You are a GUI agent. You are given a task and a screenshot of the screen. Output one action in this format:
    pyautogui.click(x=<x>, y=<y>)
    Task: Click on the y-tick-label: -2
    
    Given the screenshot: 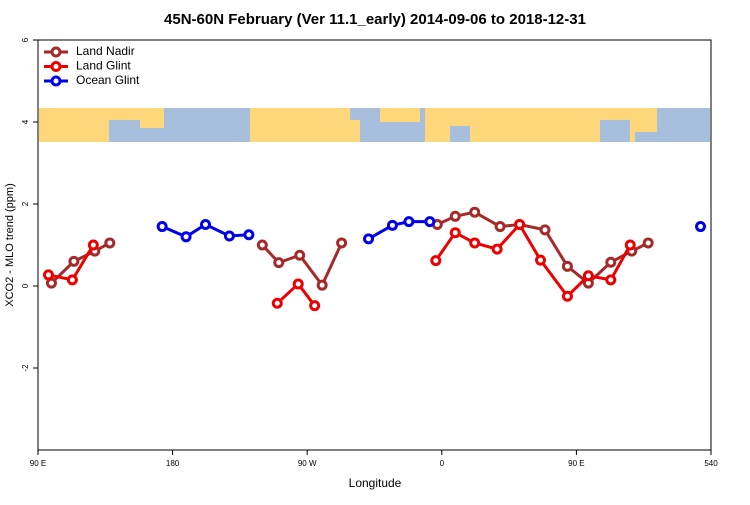 What is the action you would take?
    pyautogui.click(x=25, y=368)
    